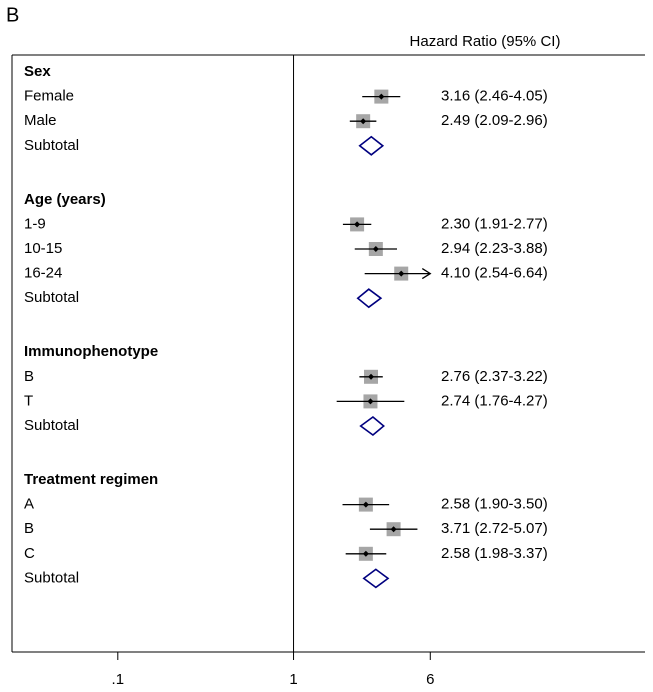 This screenshot has height=692, width=653. I want to click on estimate-label: 2.30 (1.91-2.77), so click(494, 223).